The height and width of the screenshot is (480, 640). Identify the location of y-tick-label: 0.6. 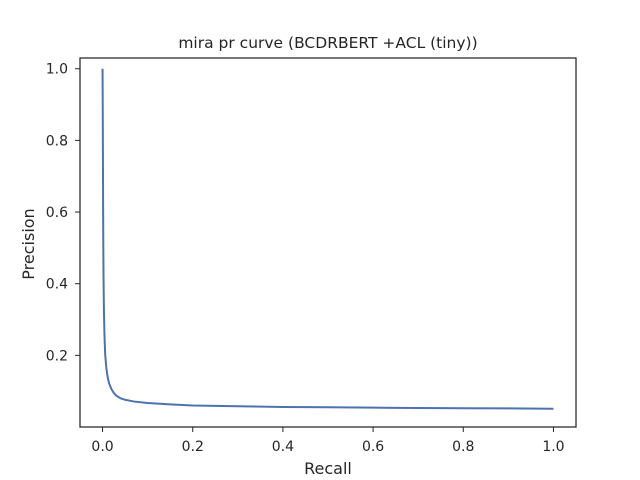
(57, 213).